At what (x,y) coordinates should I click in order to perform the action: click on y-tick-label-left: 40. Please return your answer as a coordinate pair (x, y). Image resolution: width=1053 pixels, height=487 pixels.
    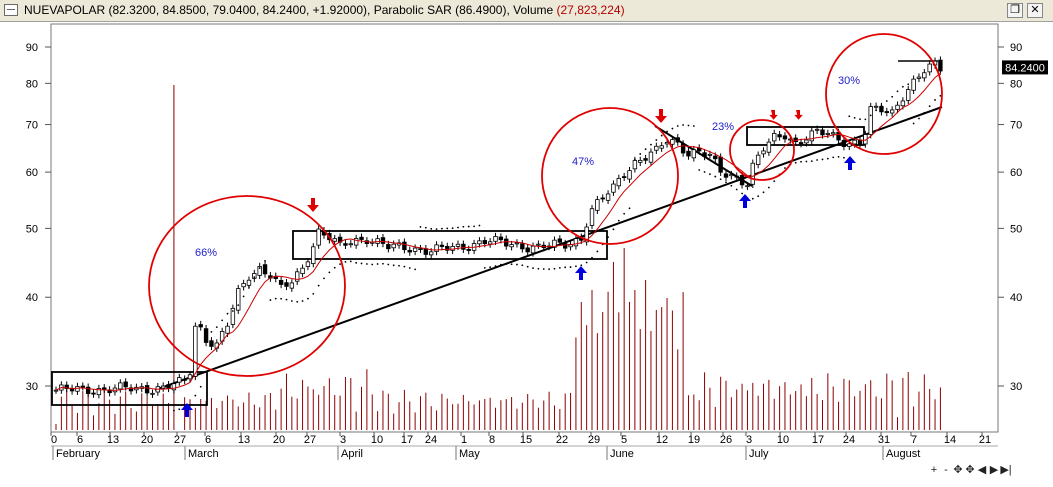
    Looking at the image, I should click on (32, 298).